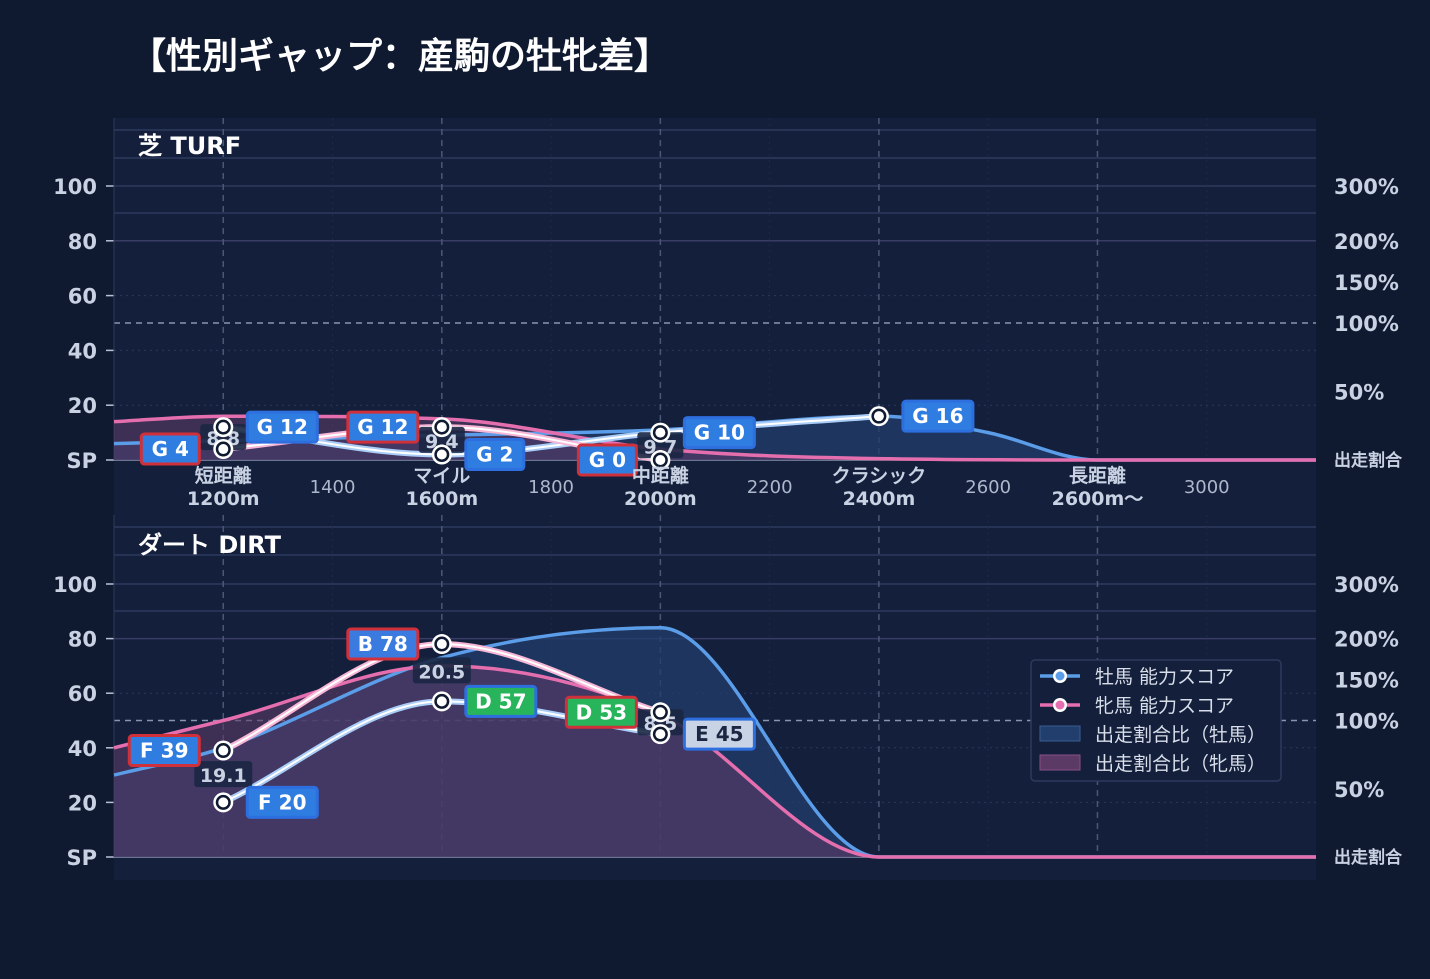 This screenshot has height=979, width=1430. I want to click on grade-badge: G 16, so click(938, 416).